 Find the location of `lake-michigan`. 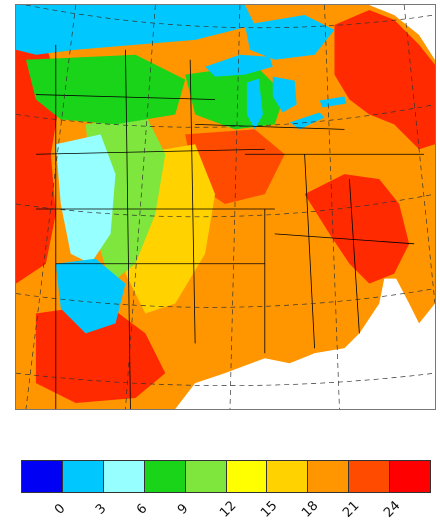

lake-michigan is located at coordinates (254, 104).